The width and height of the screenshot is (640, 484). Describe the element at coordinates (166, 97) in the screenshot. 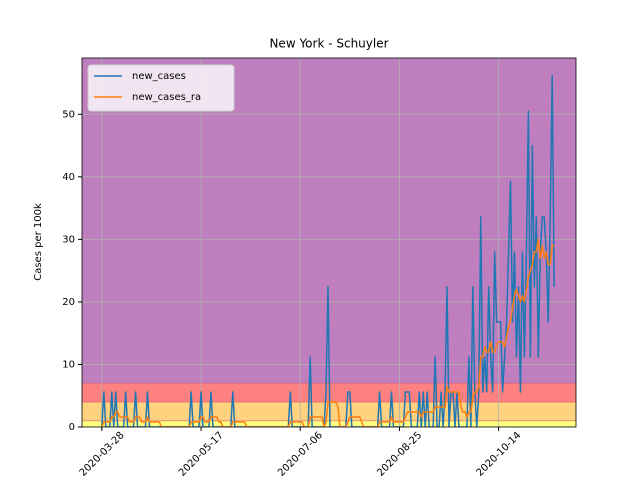

I see `legend-label: new_cases_ra` at that location.